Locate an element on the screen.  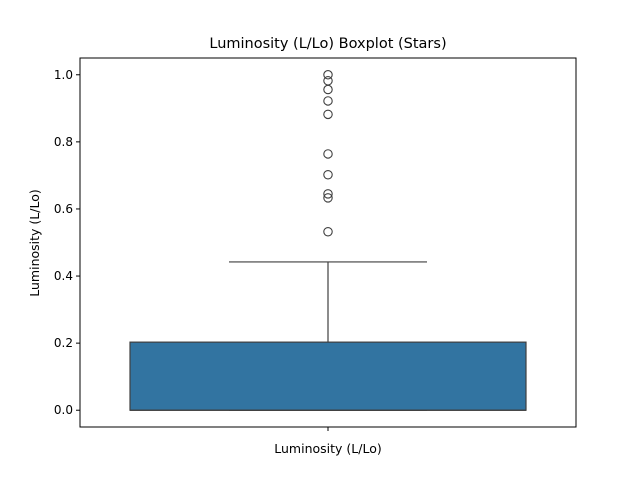
y-tick-label: 0.0 is located at coordinates (63, 410).